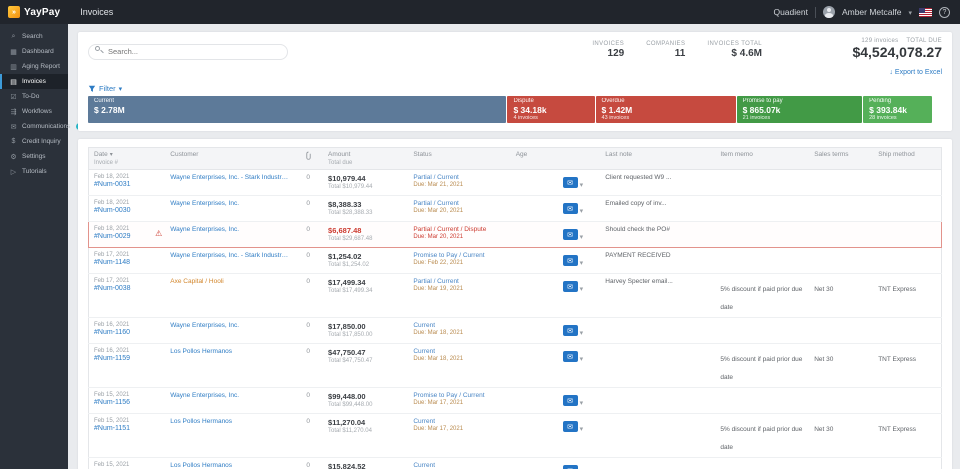 The height and width of the screenshot is (469, 960). Describe the element at coordinates (34, 141) in the screenshot. I see `sidebar-item-credit-inquiry: $ Credit Inquiry` at that location.